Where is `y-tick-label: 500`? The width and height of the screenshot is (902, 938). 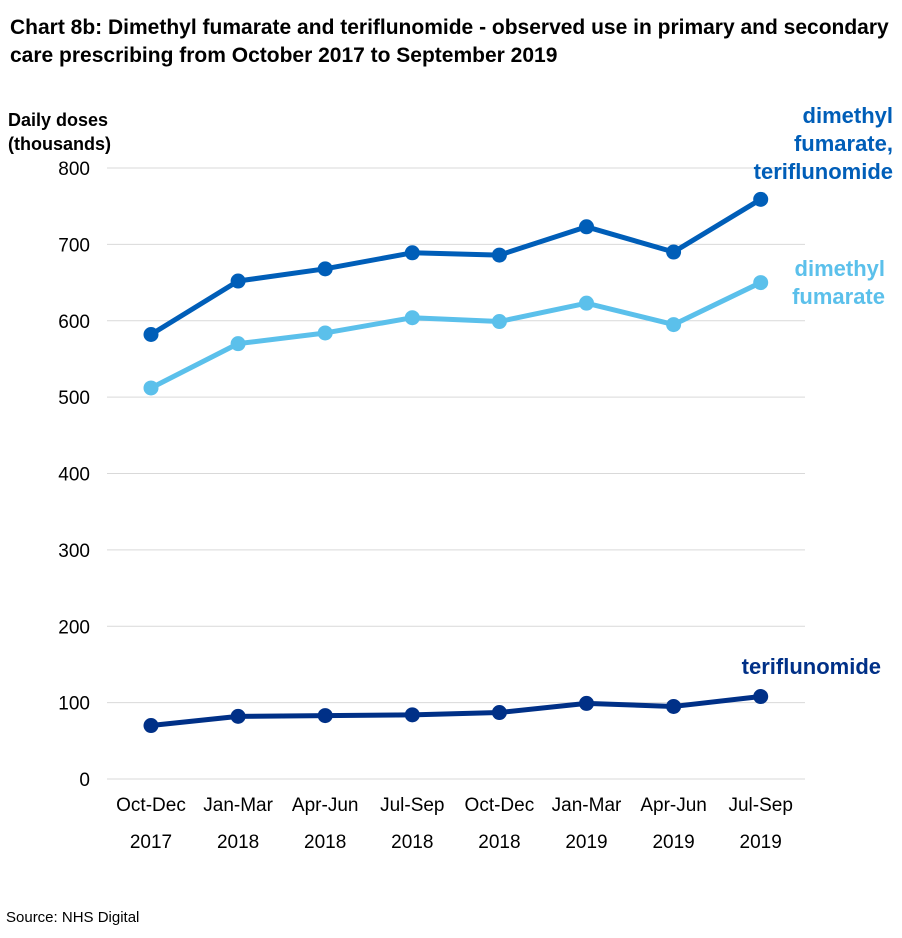
y-tick-label: 500 is located at coordinates (74, 398).